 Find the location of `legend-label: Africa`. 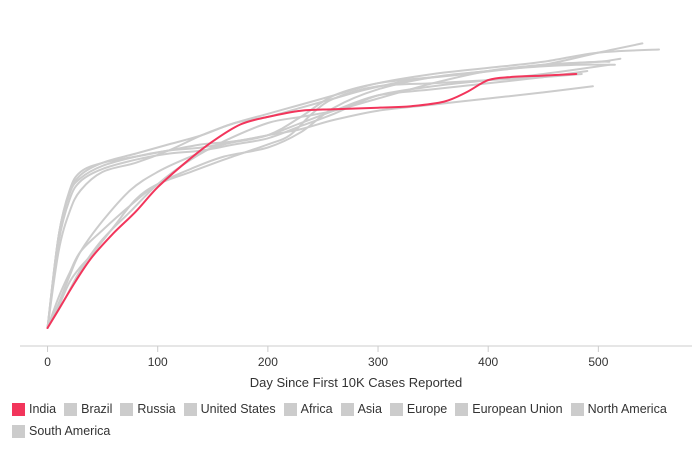

legend-label: Africa is located at coordinates (316, 409).